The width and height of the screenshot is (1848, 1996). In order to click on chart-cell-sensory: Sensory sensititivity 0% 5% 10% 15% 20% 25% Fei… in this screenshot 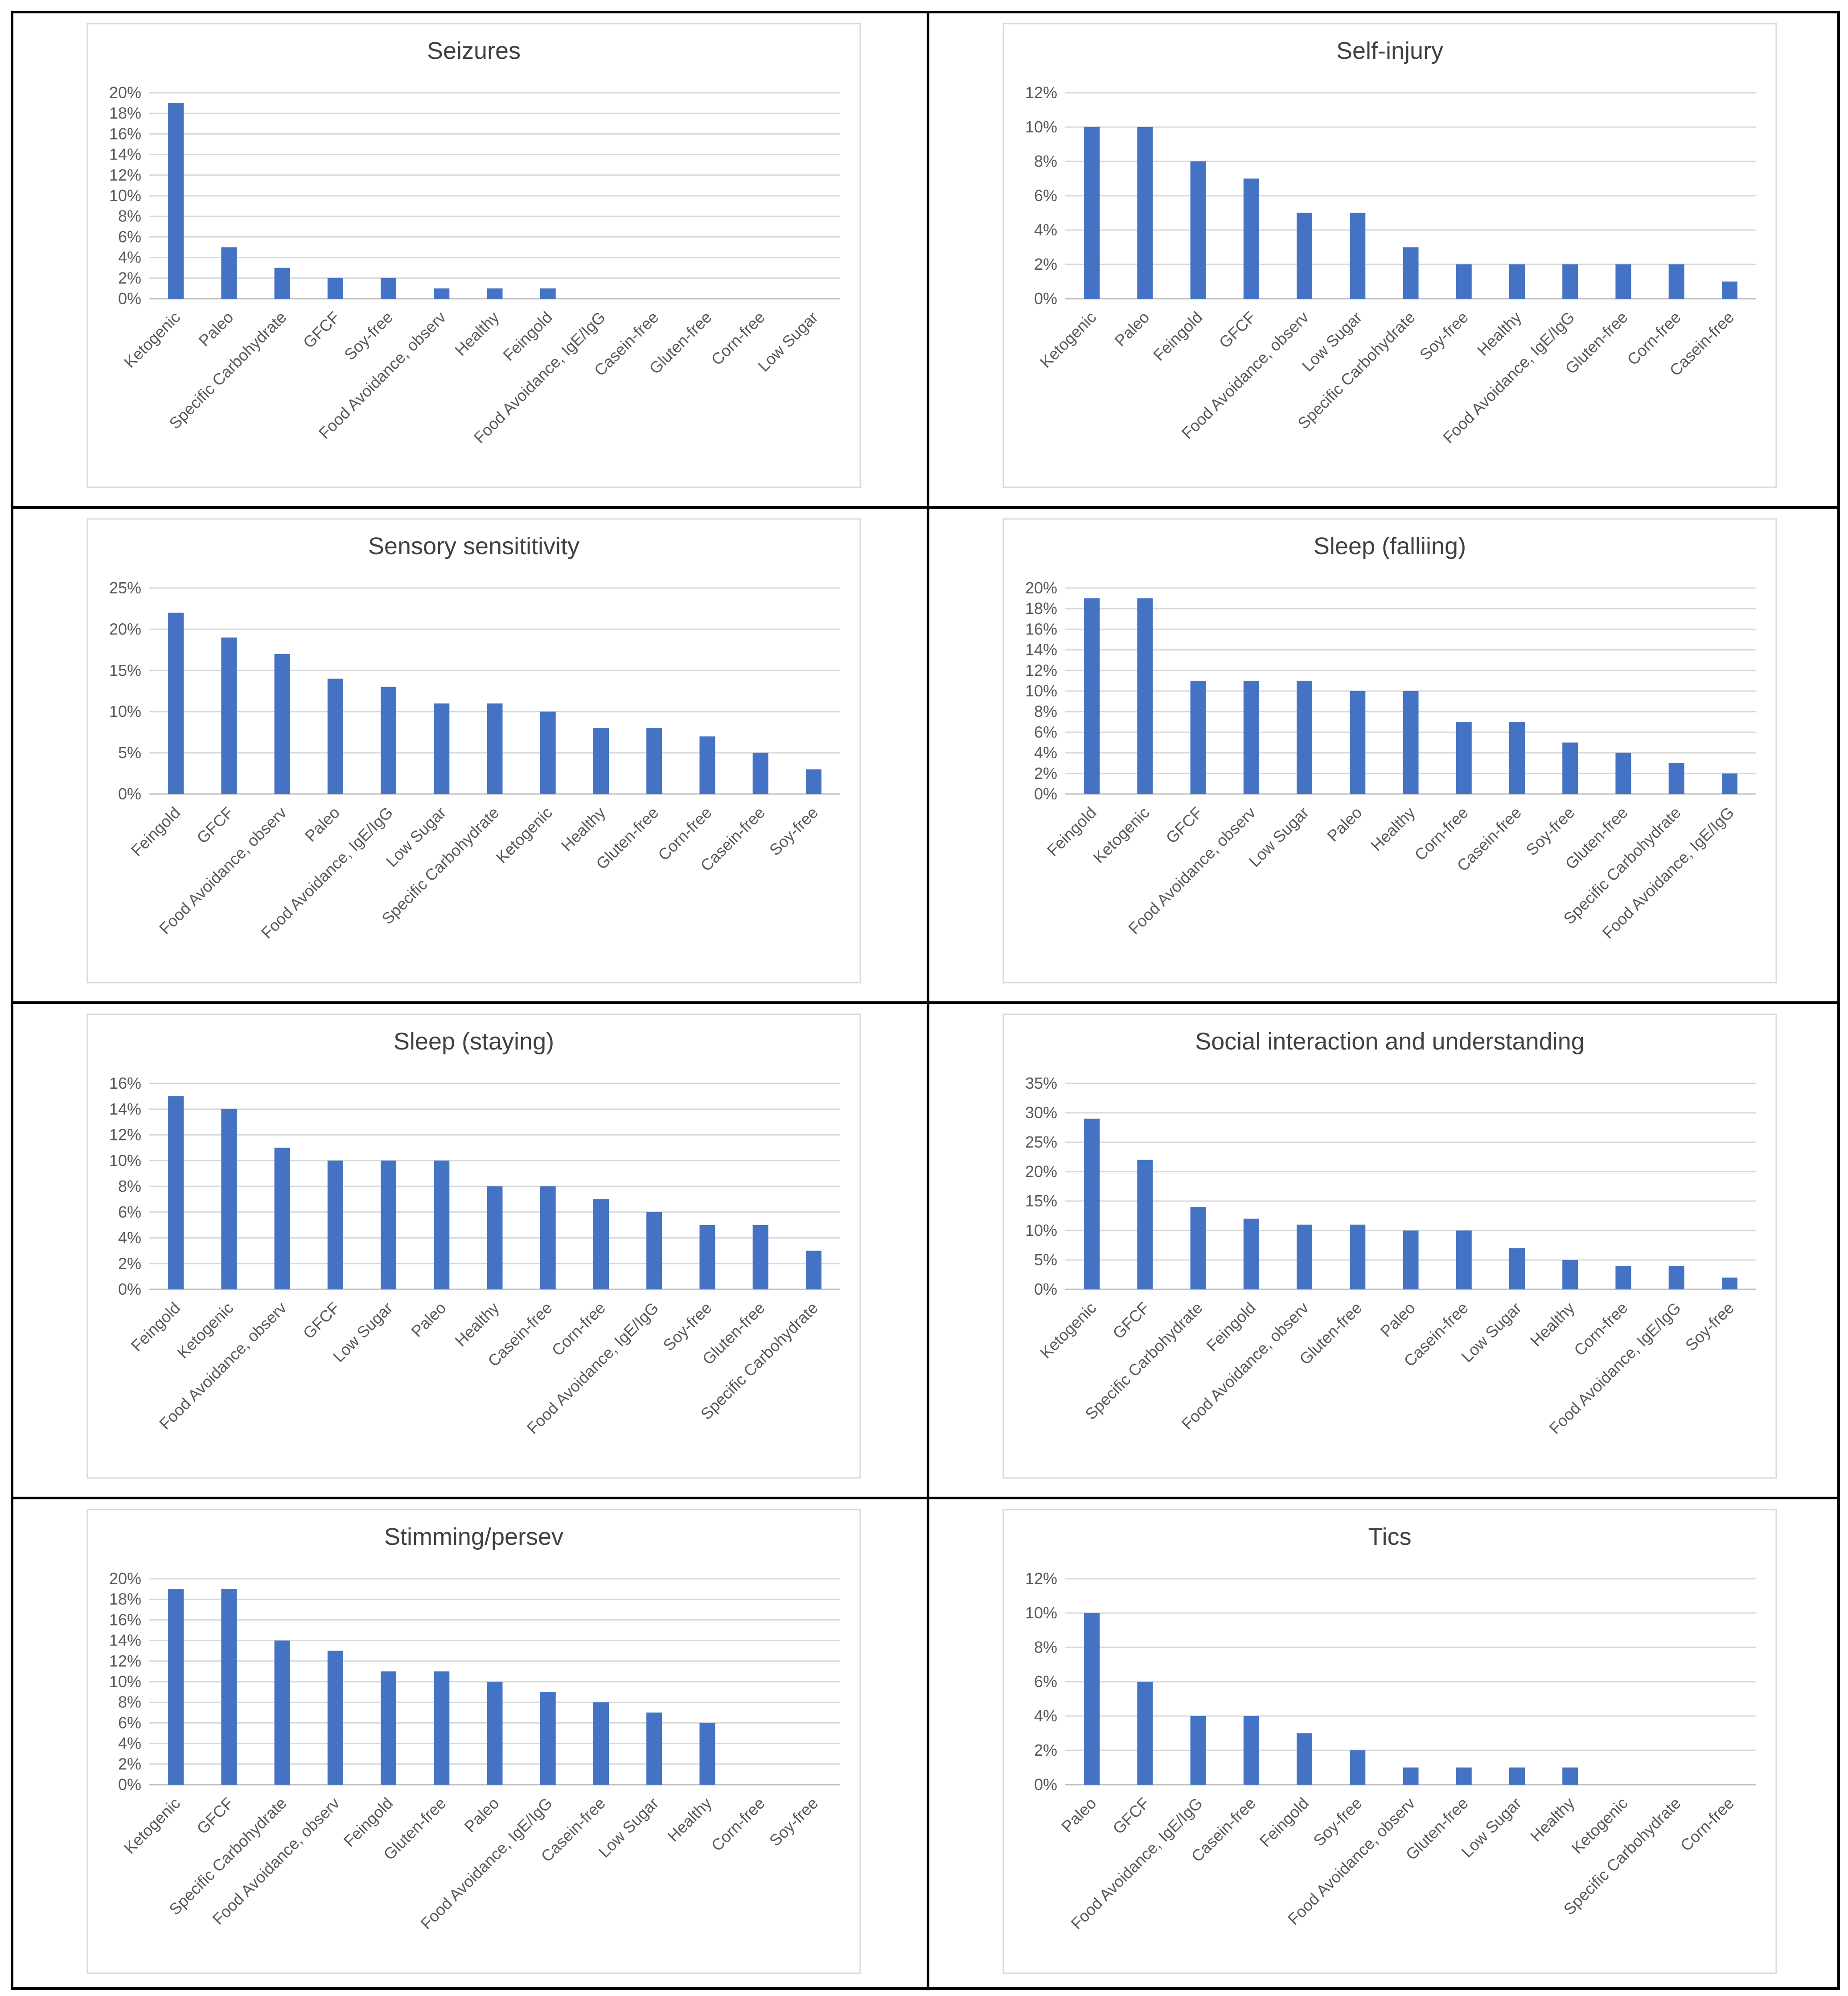, I will do `click(469, 755)`.